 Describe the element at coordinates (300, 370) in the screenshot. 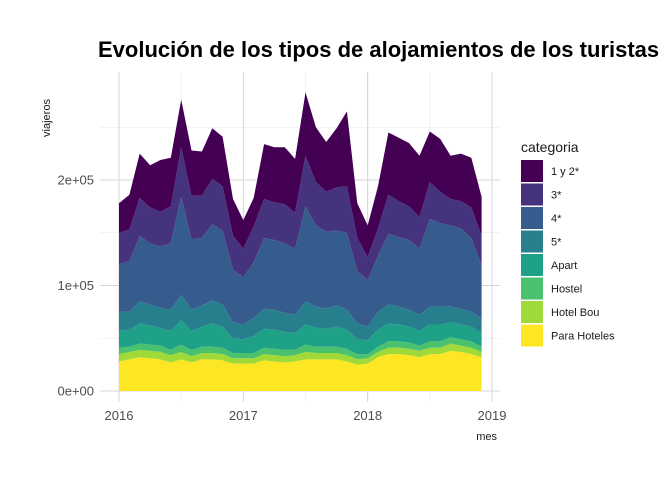

I see `area-para-hoteles` at that location.